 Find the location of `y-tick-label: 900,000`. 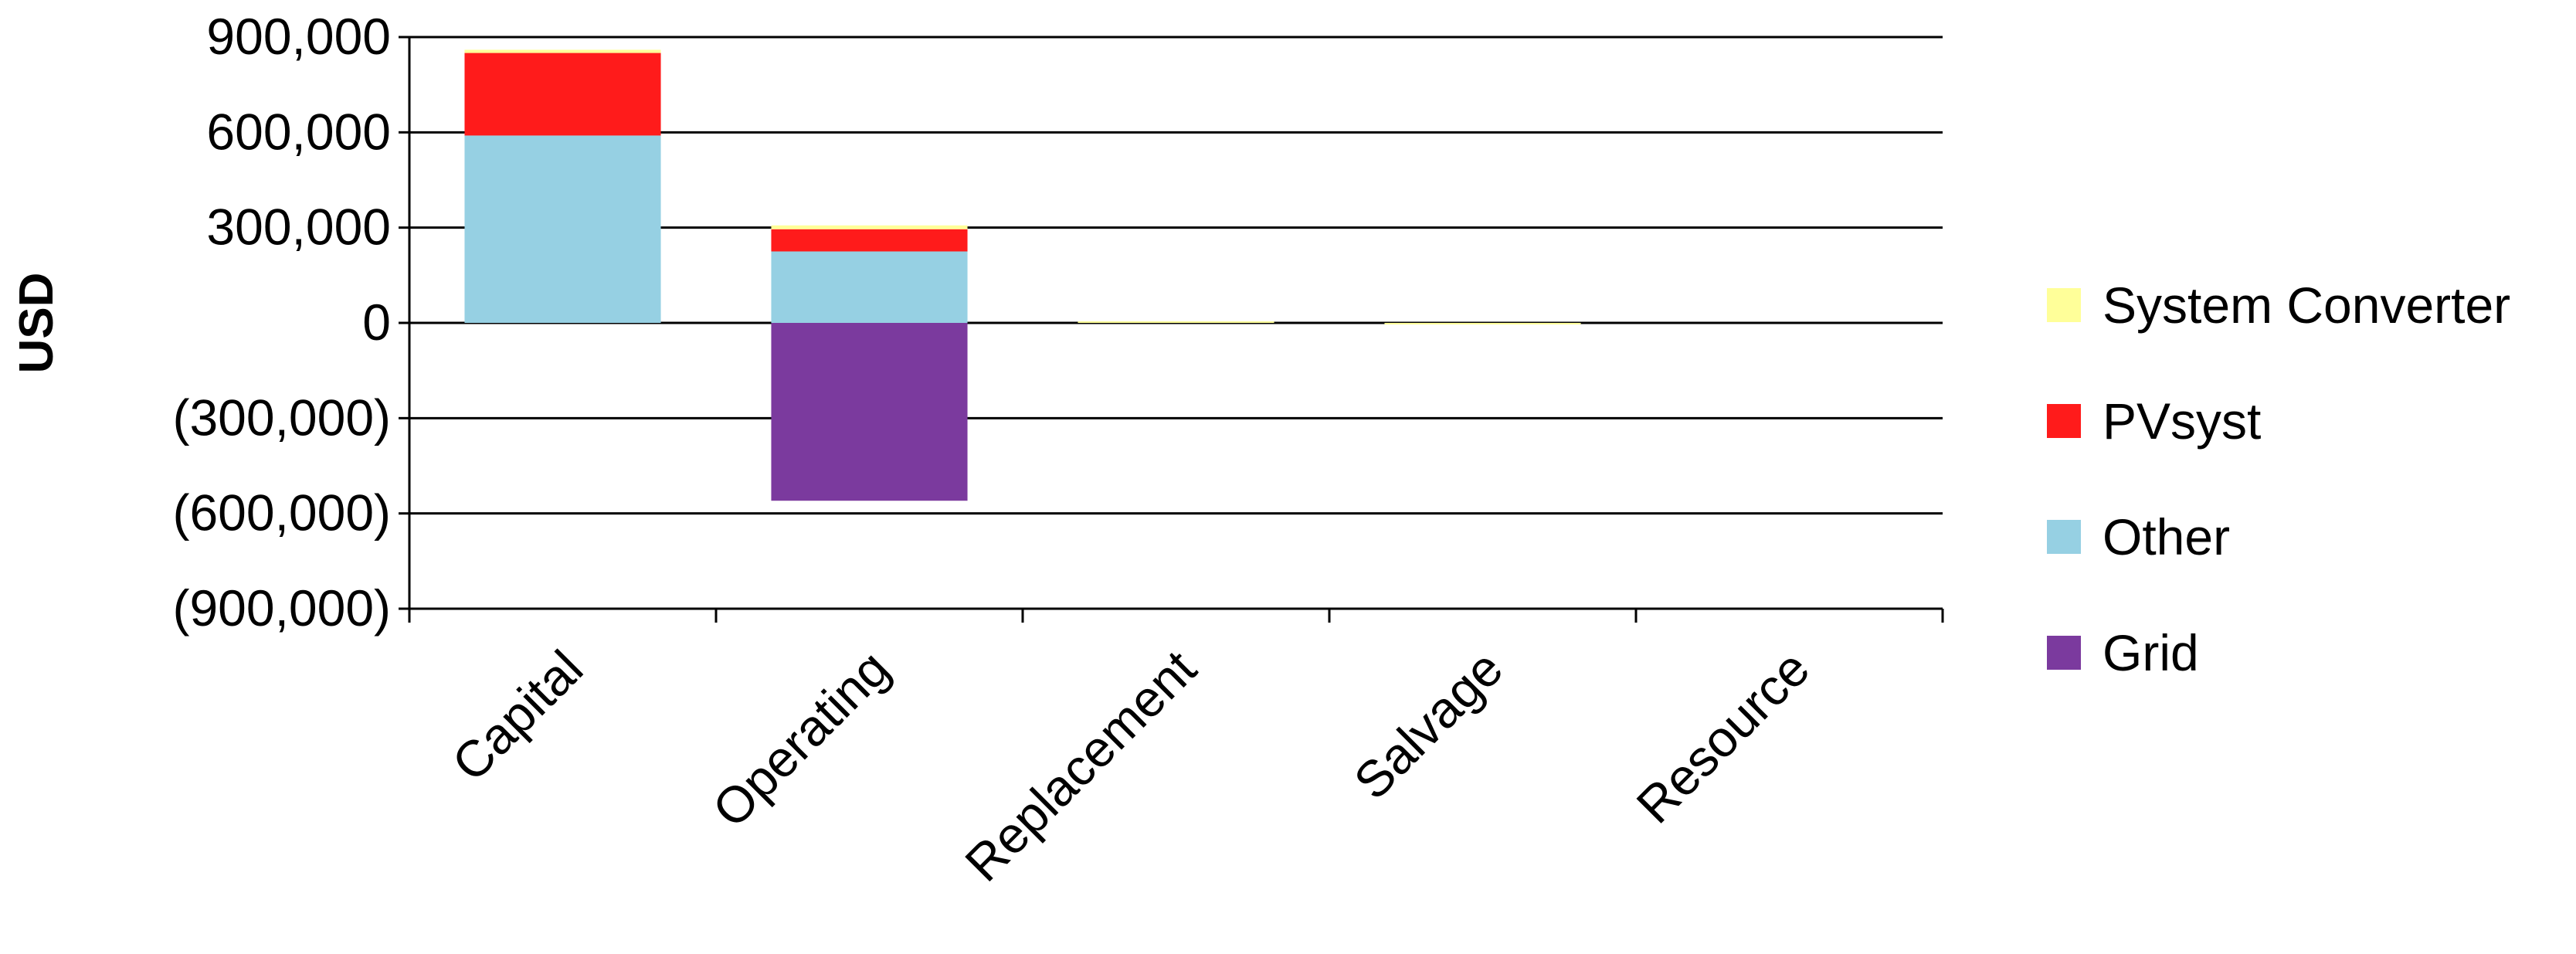

y-tick-label: 900,000 is located at coordinates (298, 36).